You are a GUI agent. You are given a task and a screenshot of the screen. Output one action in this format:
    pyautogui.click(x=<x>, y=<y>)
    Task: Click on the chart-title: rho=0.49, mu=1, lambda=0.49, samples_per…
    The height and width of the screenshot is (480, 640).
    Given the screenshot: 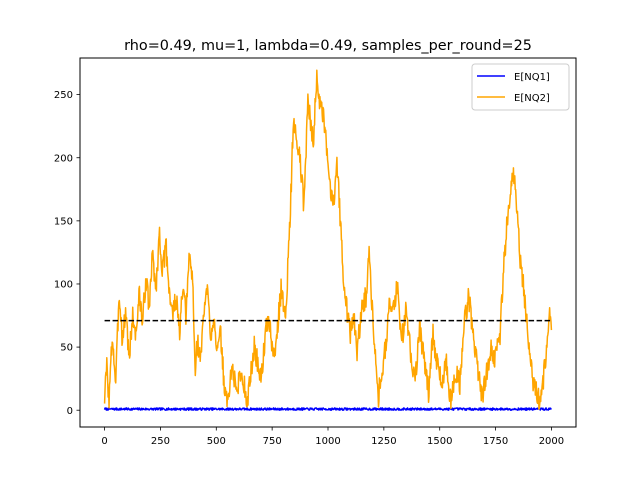 What is the action you would take?
    pyautogui.click(x=328, y=46)
    